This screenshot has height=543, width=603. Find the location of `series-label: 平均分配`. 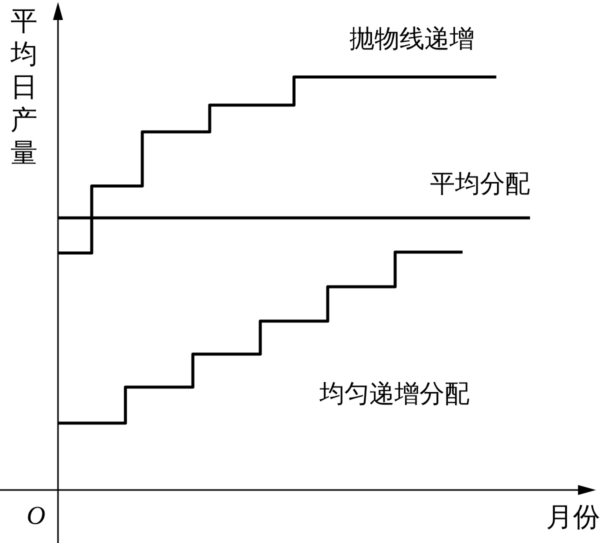

series-label: 平均分配 is located at coordinates (480, 184).